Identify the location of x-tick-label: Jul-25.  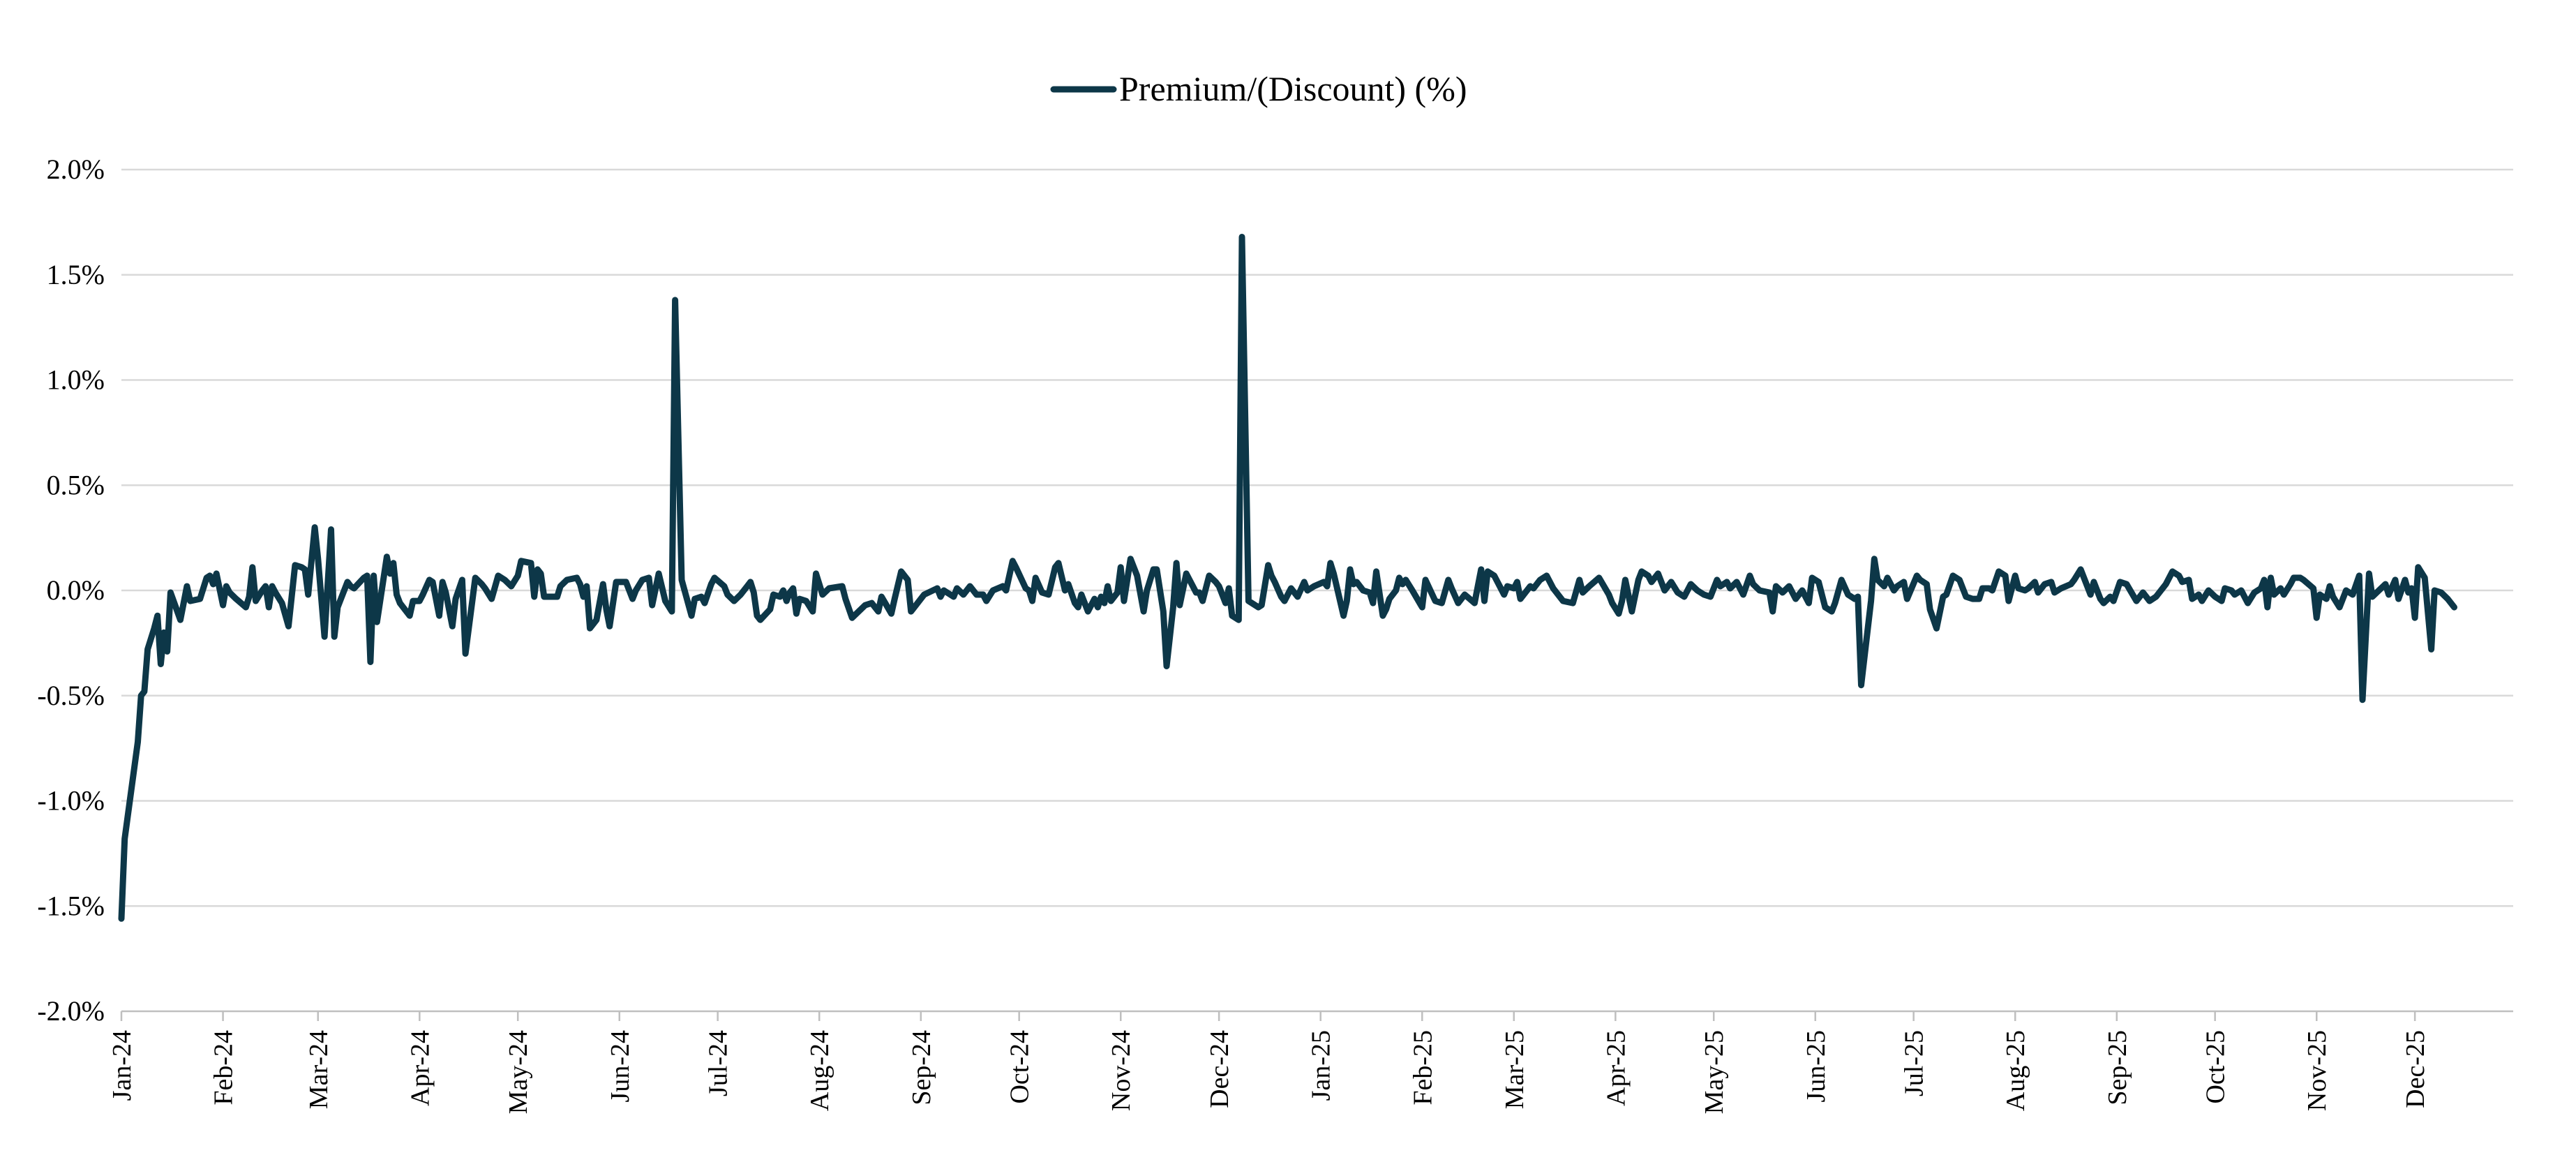
(1914, 1063).